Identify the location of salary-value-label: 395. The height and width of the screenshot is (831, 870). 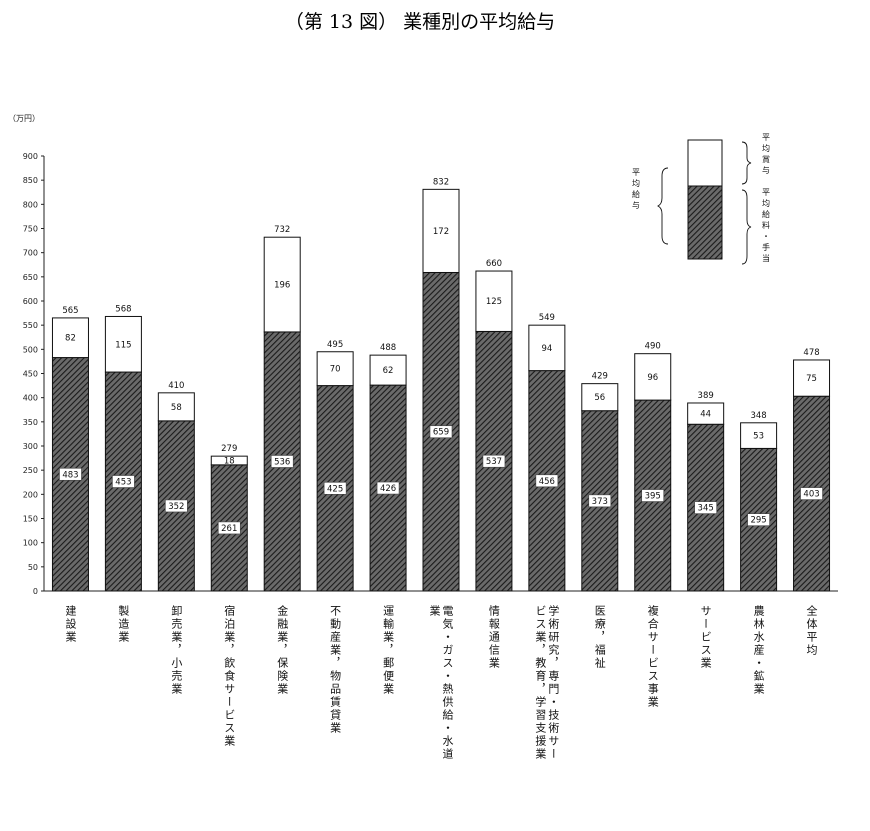
(653, 497).